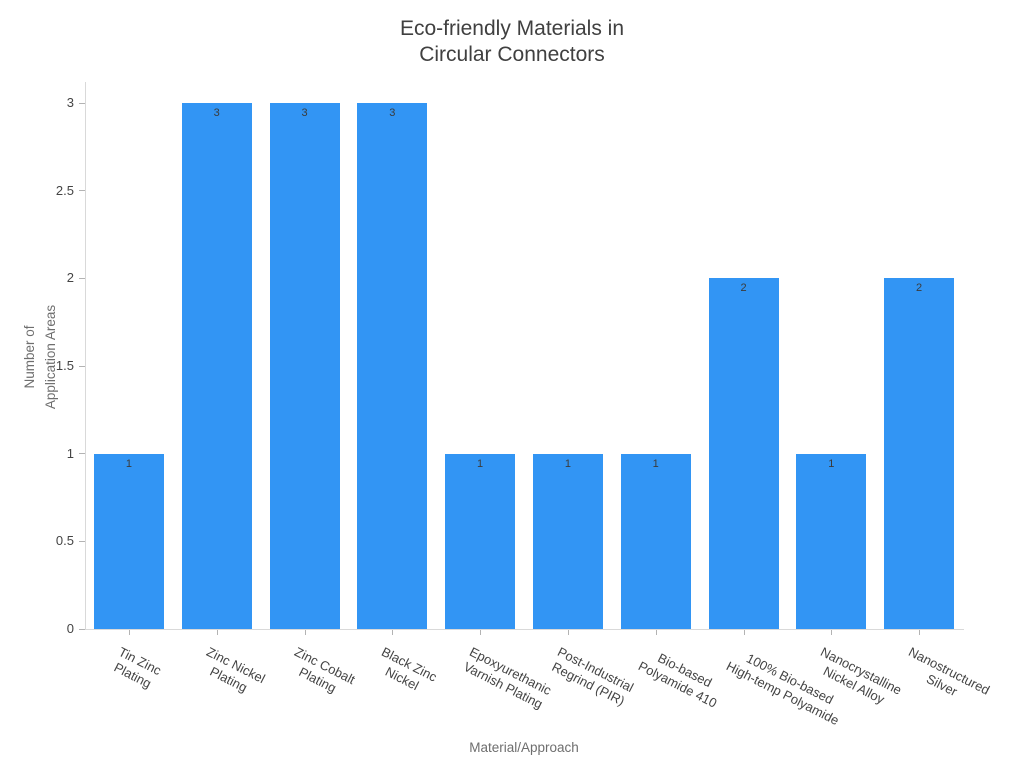 This screenshot has width=1024, height=768. What do you see at coordinates (831, 541) in the screenshot?
I see `bar-nanocrystalline-nickel-alloy: 1` at bounding box center [831, 541].